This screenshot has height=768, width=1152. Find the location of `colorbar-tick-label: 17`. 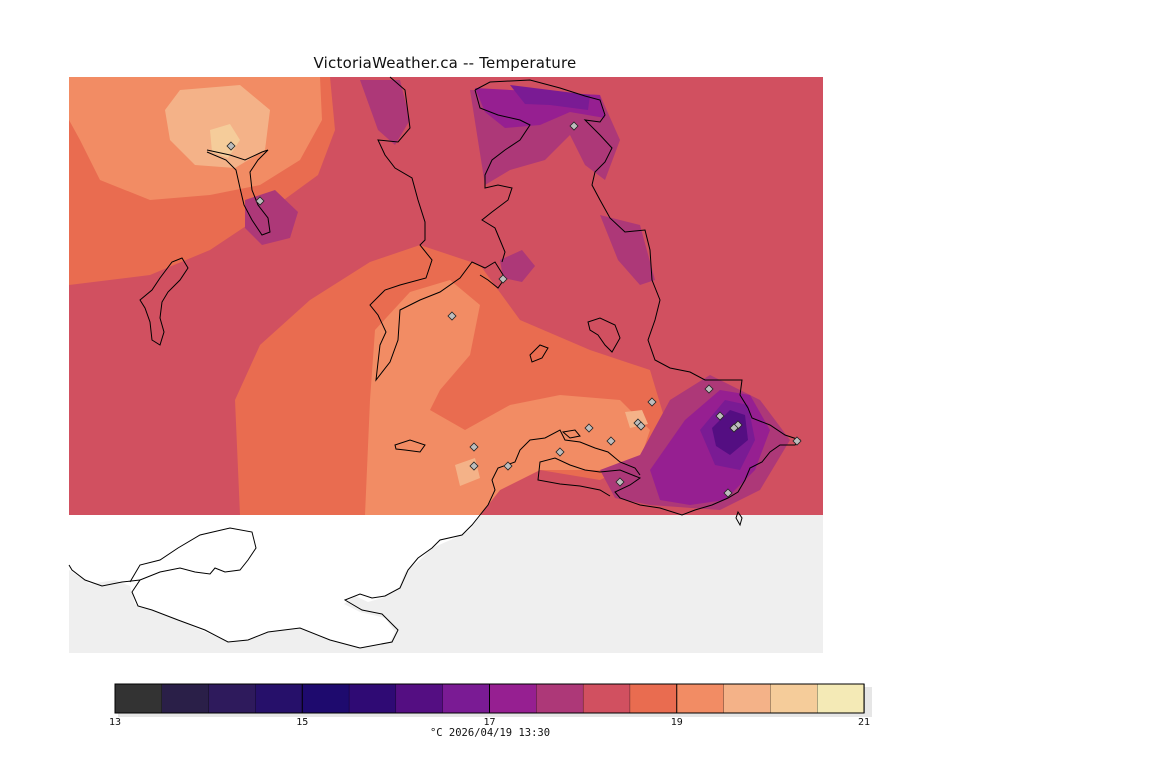

colorbar-tick-label: 17 is located at coordinates (489, 722).